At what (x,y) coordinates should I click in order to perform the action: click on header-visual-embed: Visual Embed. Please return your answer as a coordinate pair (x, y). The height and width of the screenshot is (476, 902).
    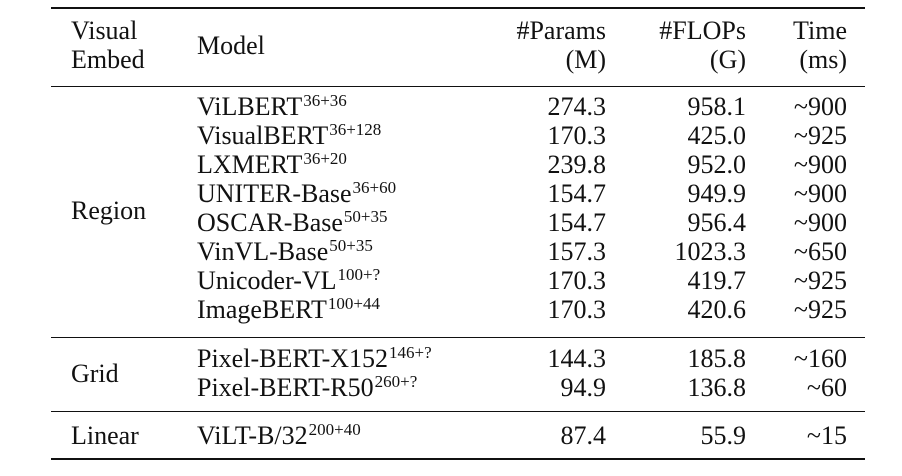
    Looking at the image, I should click on (108, 45).